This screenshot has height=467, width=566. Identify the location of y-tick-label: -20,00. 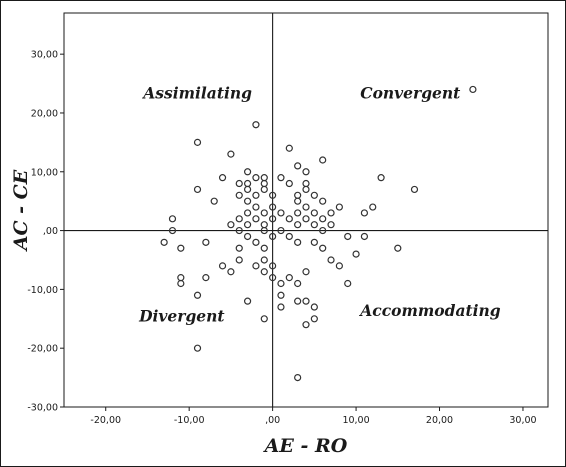
(42, 349).